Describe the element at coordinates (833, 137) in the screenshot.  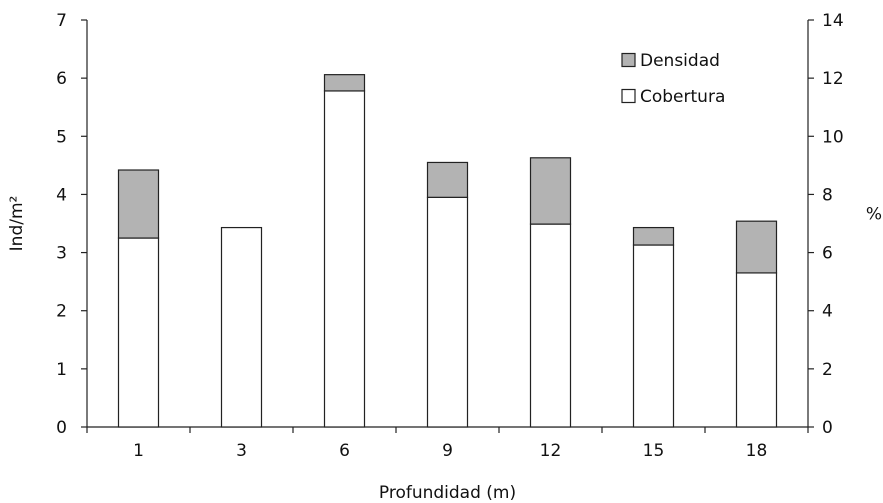
I see `y2-tick-label: 10` at that location.